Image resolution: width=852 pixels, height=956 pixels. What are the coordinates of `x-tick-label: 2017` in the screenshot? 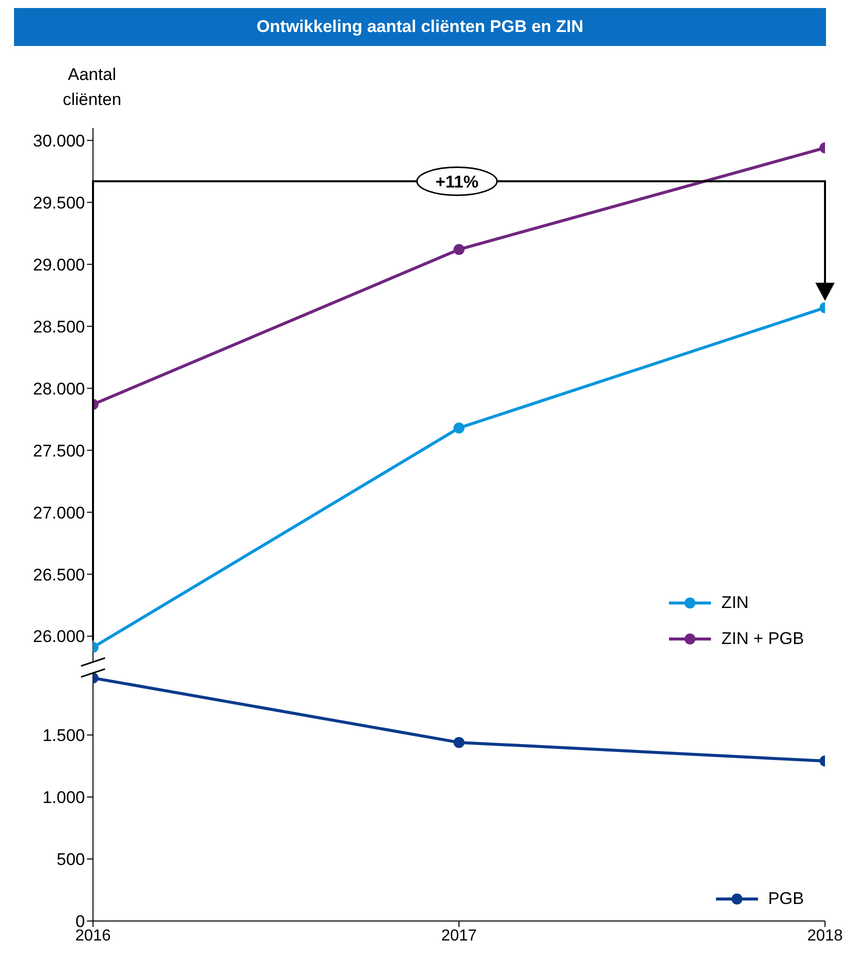 It's located at (459, 935).